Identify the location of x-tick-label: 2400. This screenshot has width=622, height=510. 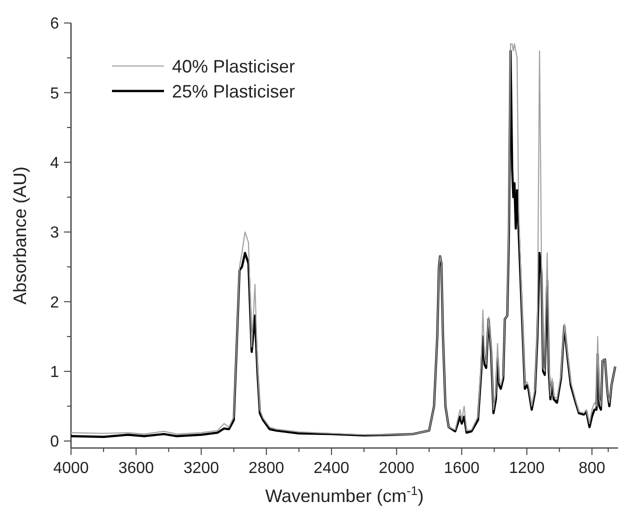
(332, 468).